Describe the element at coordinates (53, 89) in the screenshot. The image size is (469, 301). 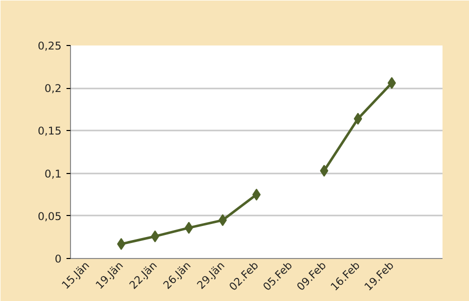
I see `y-tick-label: 0,2` at that location.